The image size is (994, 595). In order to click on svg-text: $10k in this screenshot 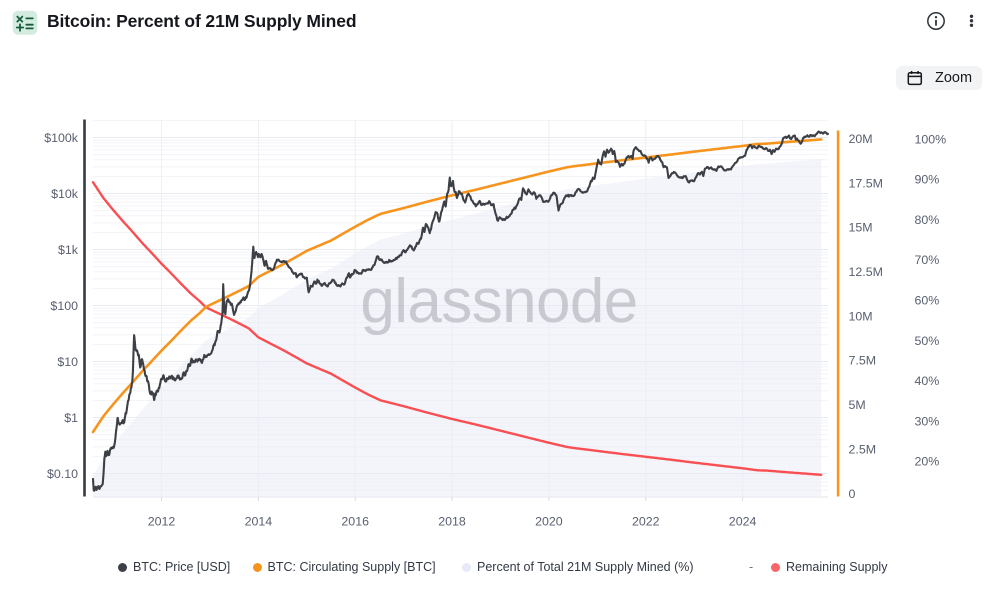, I will do `click(65, 194)`.